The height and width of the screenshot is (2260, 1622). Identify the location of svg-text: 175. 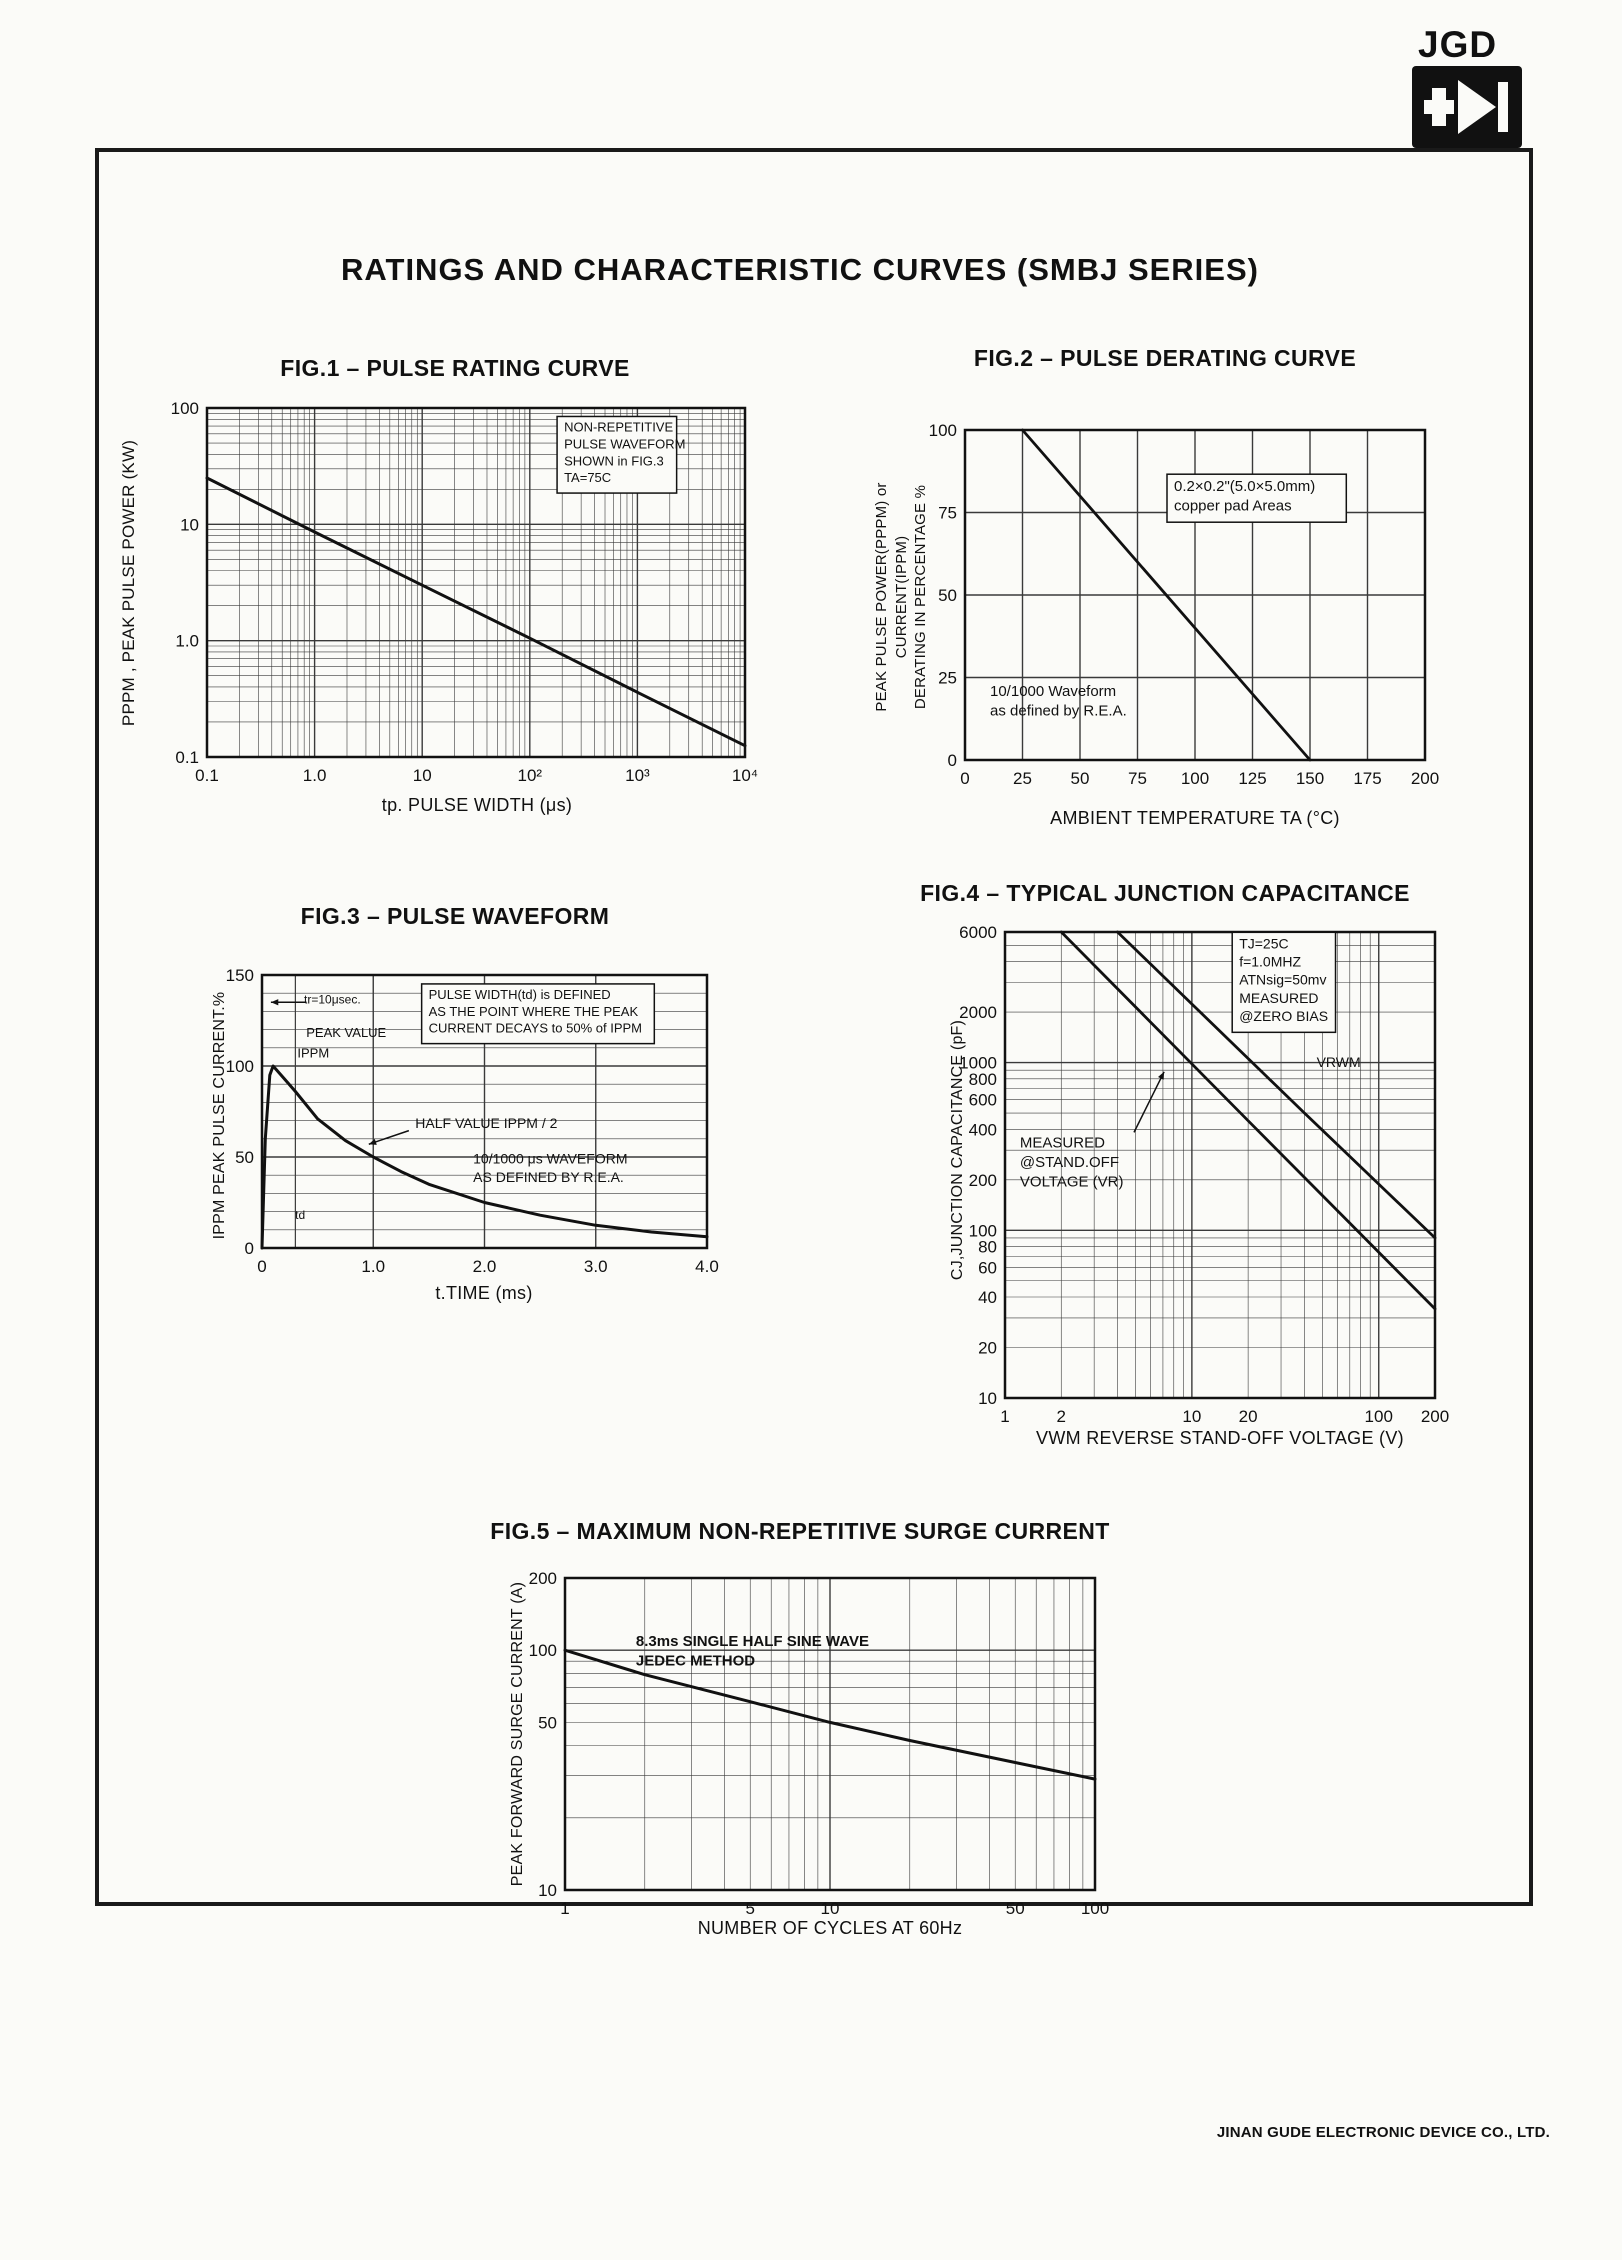
(1367, 778).